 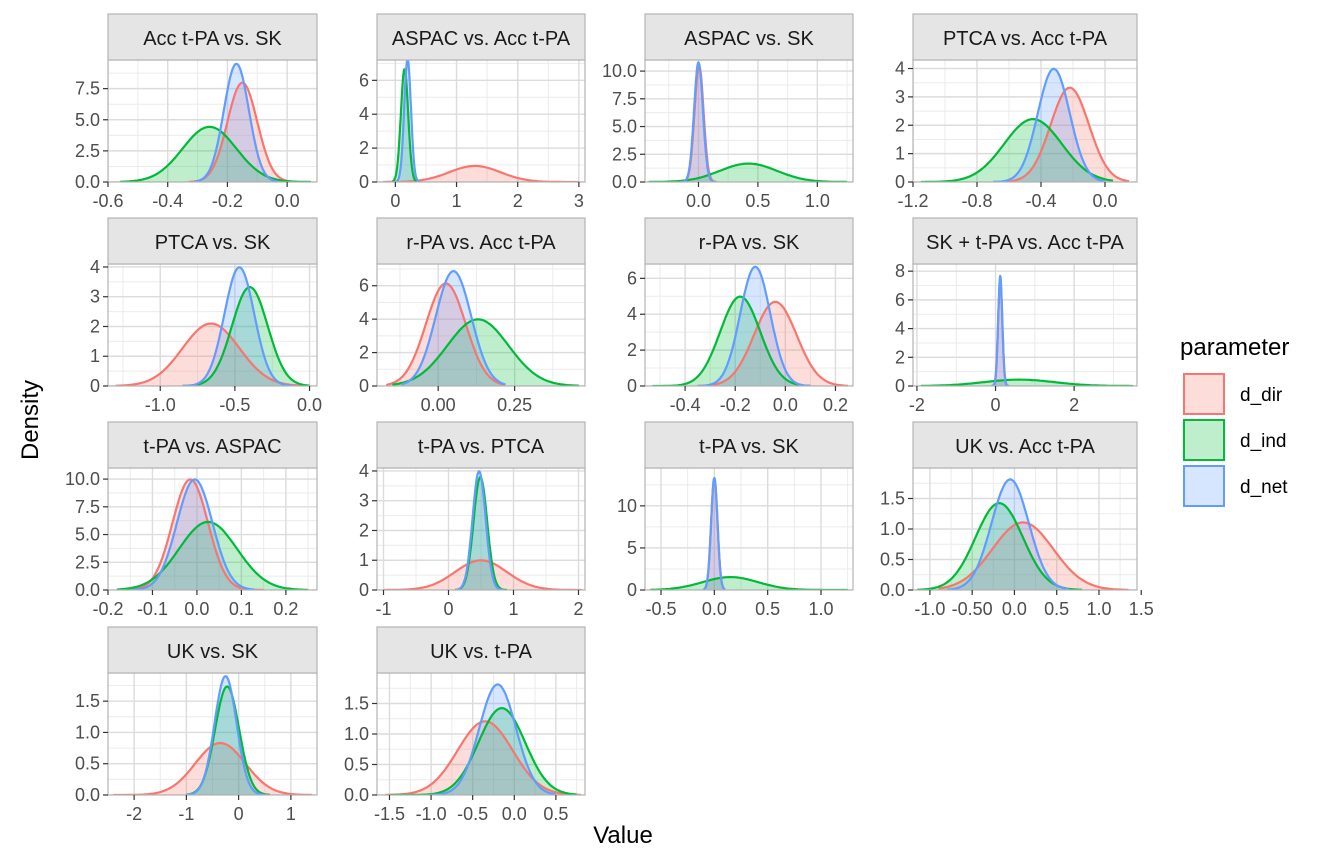 What do you see at coordinates (900, 69) in the screenshot?
I see `y-tick-label: 4` at bounding box center [900, 69].